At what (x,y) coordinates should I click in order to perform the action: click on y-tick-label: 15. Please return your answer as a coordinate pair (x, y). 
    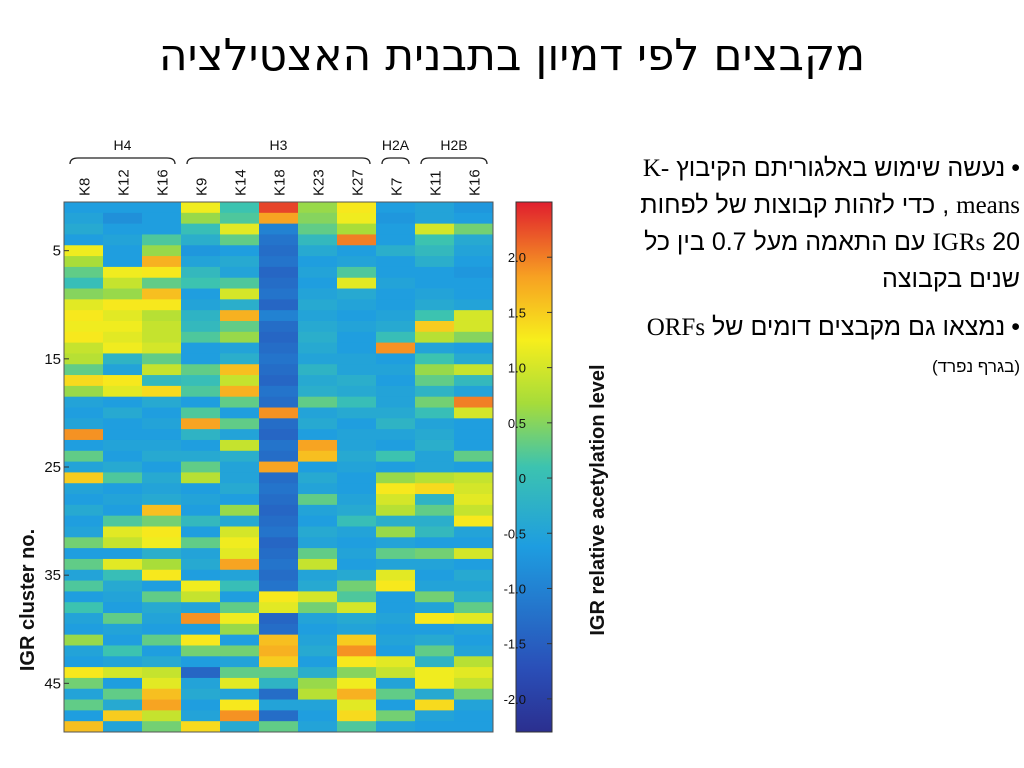
    Looking at the image, I should click on (52, 359).